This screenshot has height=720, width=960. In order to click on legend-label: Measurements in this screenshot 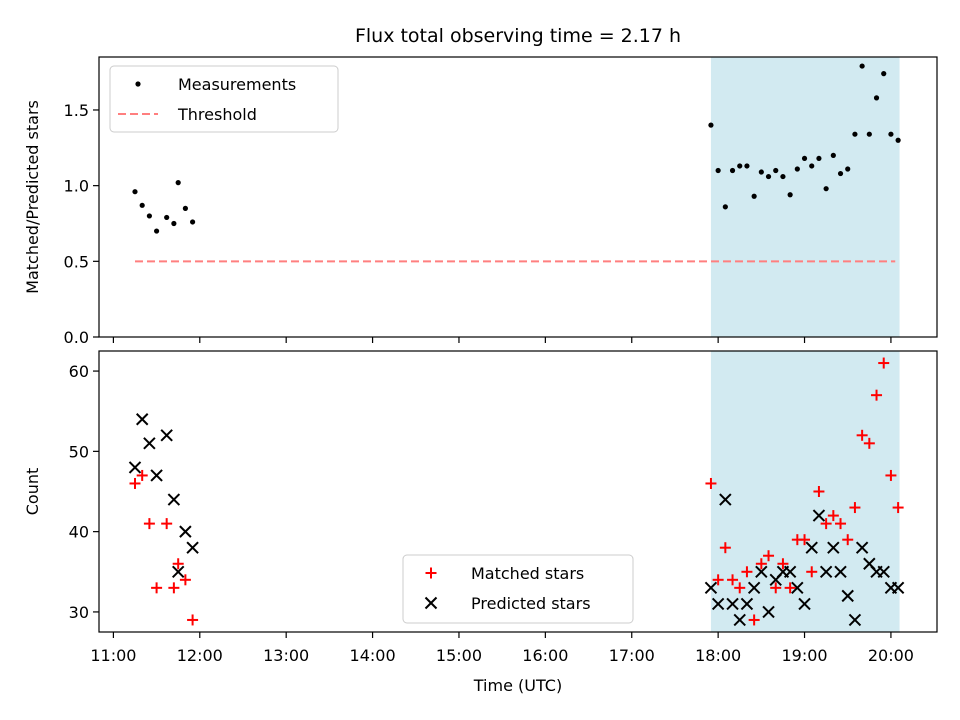, I will do `click(237, 84)`.